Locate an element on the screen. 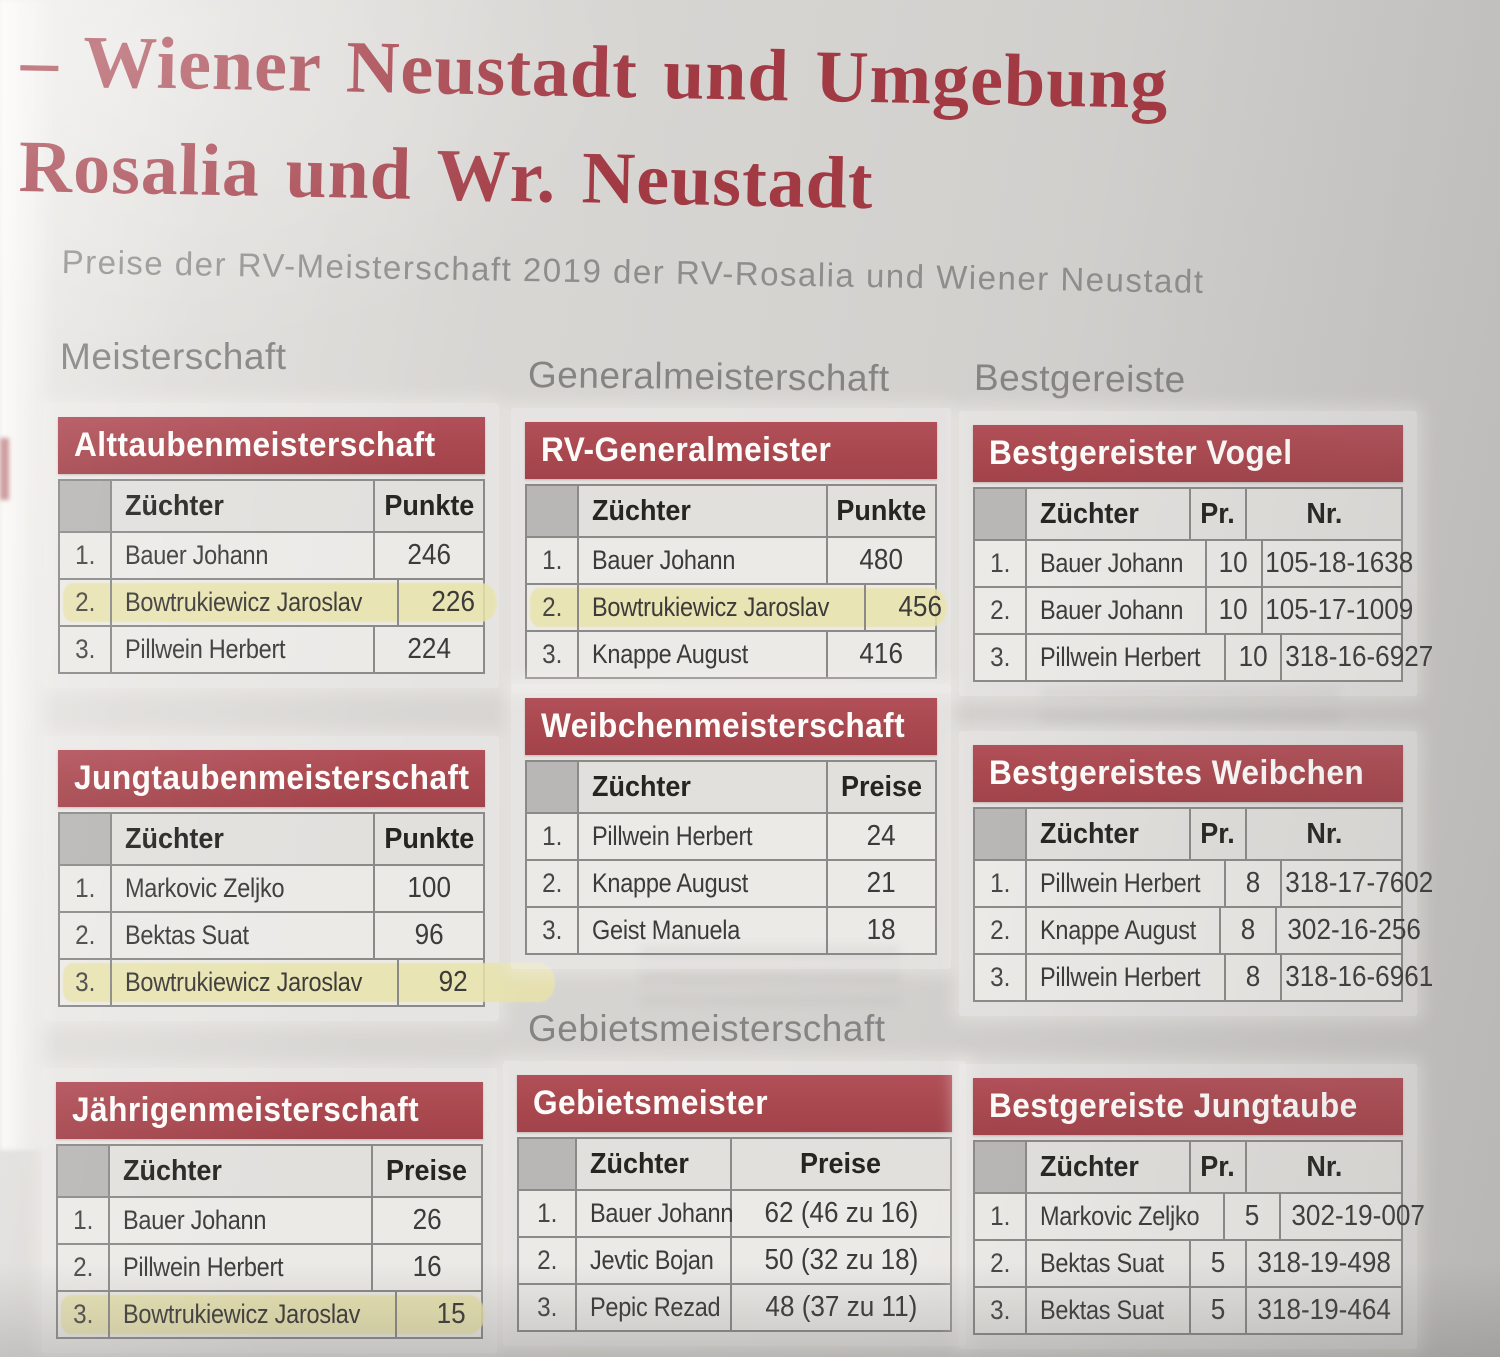 Image resolution: width=1500 pixels, height=1357 pixels. jungtauben-title-bar: Jungtaubenmeisterschaft is located at coordinates (271, 778).